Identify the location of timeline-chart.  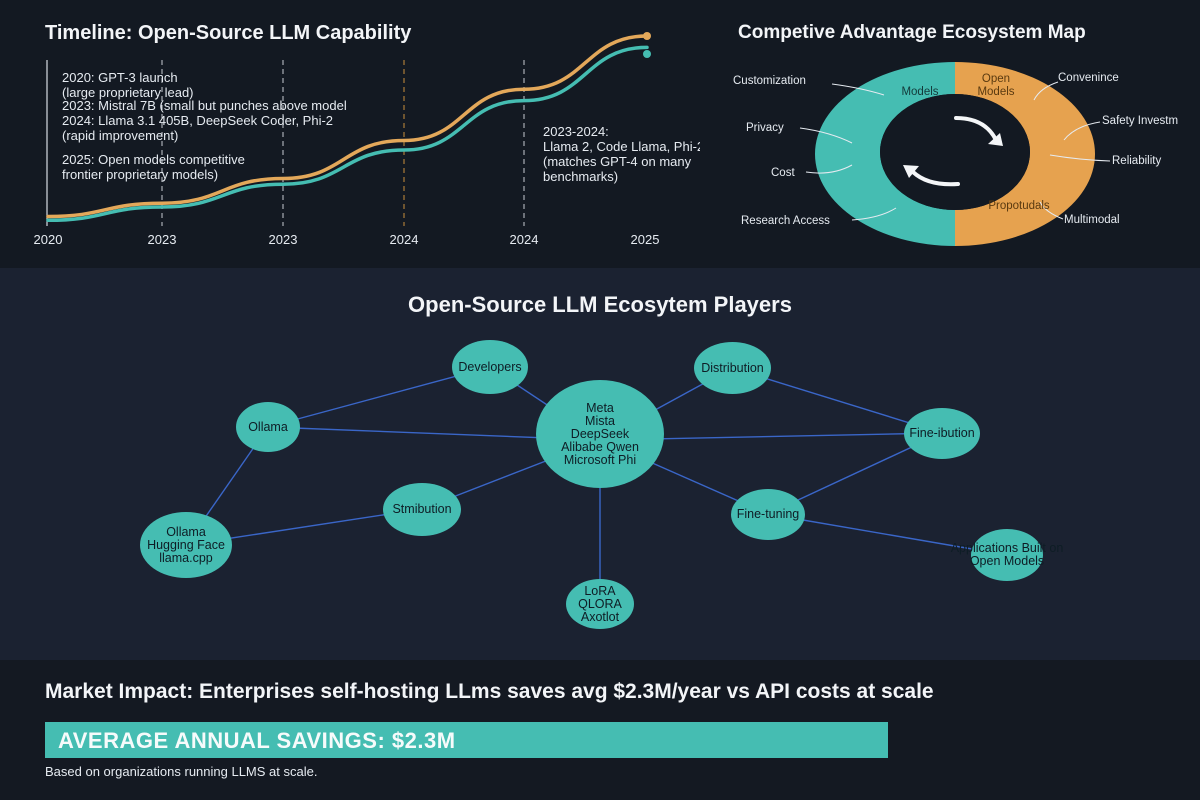
(348, 129).